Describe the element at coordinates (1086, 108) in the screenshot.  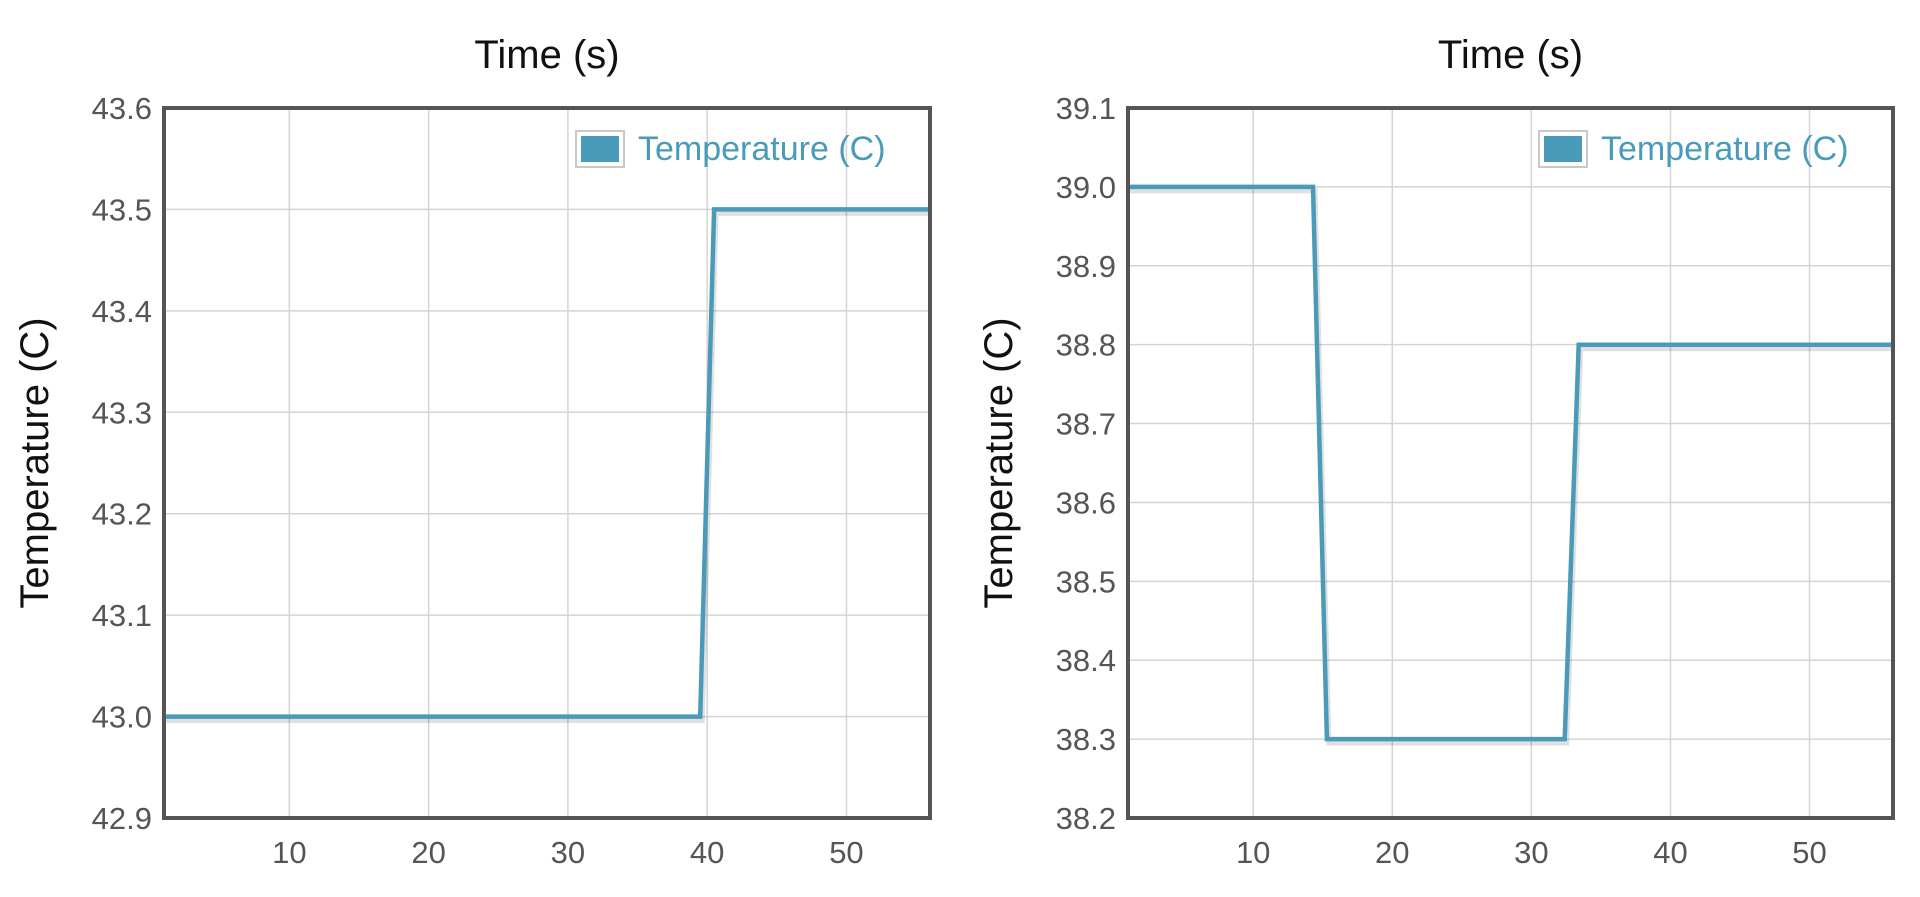
I see `y-tick-label: 39.1` at that location.